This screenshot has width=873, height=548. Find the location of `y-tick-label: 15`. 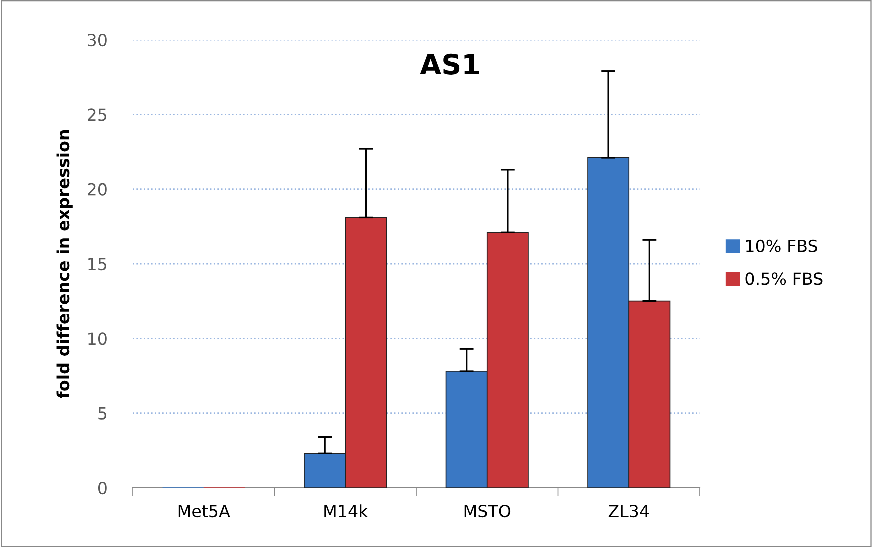

y-tick-label: 15 is located at coordinates (97, 264).